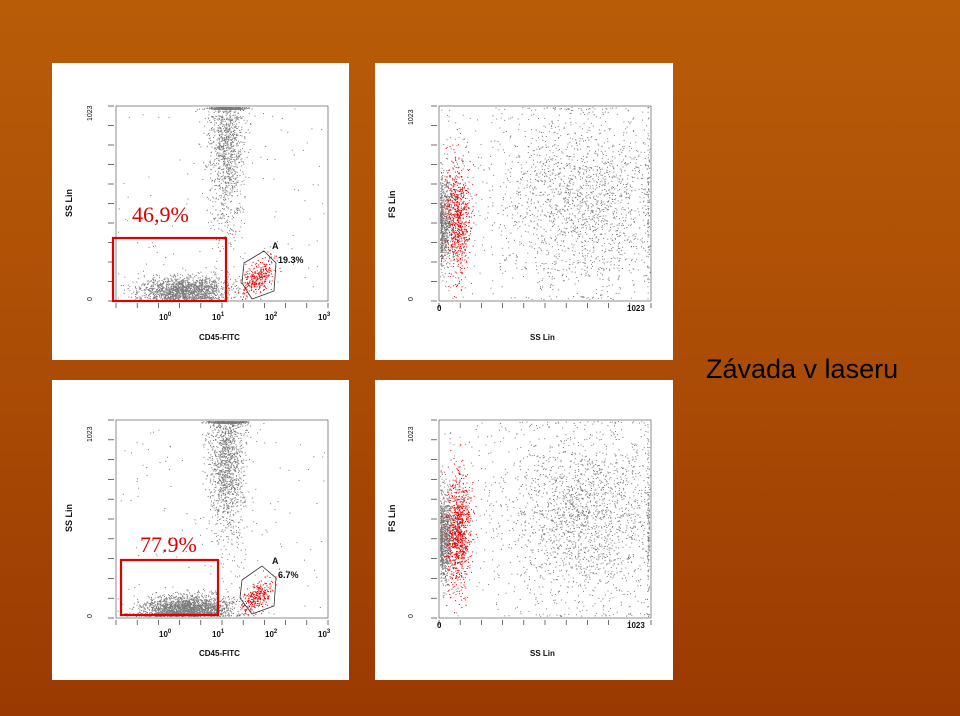 Image resolution: width=960 pixels, height=716 pixels. Describe the element at coordinates (545, 203) in the screenshot. I see `plot-frame` at that location.